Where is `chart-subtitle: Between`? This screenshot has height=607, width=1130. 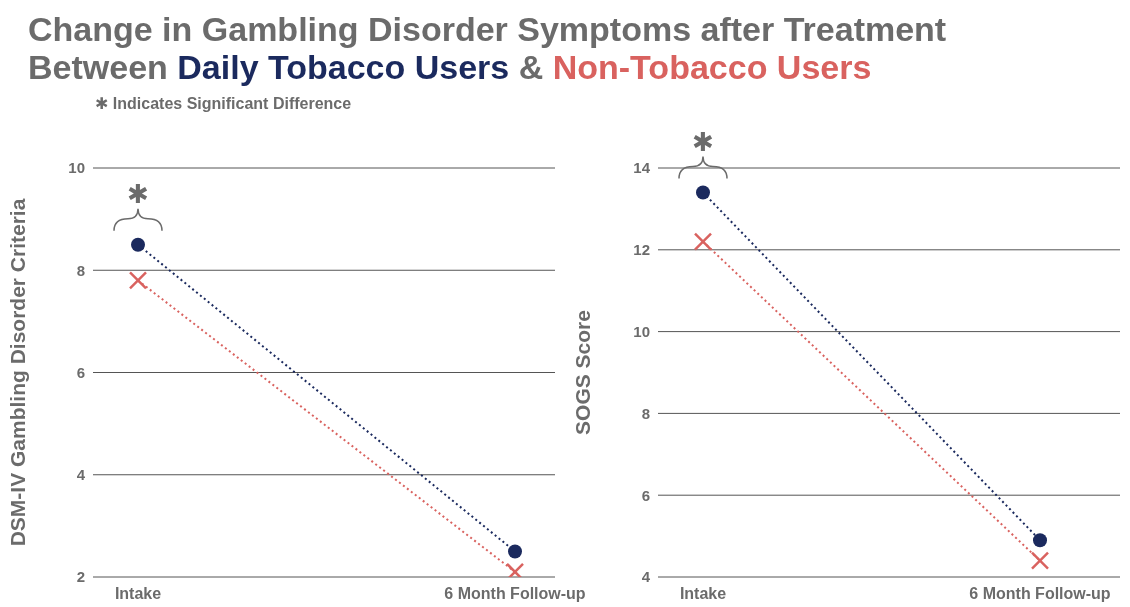
chart-subtitle: Between is located at coordinates (98, 67).